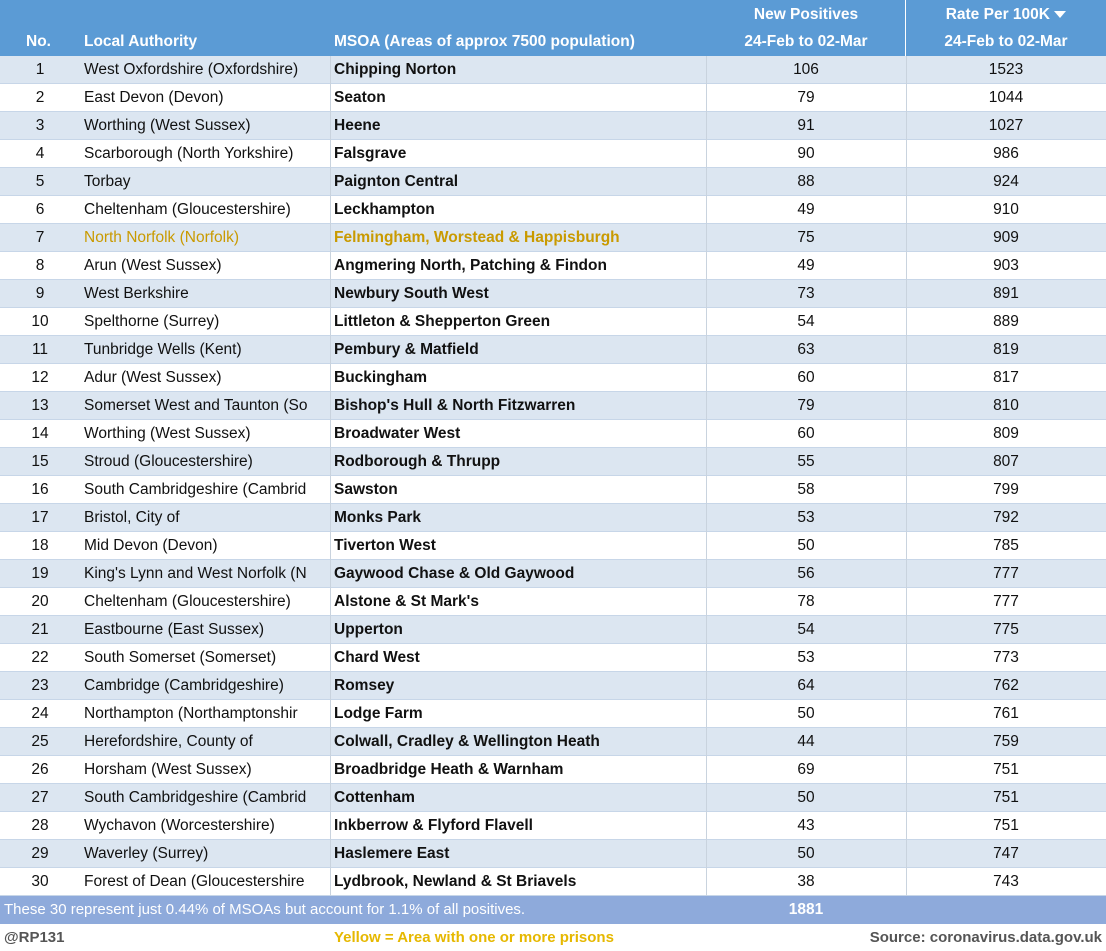 This screenshot has width=1106, height=951. What do you see at coordinates (806, 293) in the screenshot?
I see `new-positives: 73` at bounding box center [806, 293].